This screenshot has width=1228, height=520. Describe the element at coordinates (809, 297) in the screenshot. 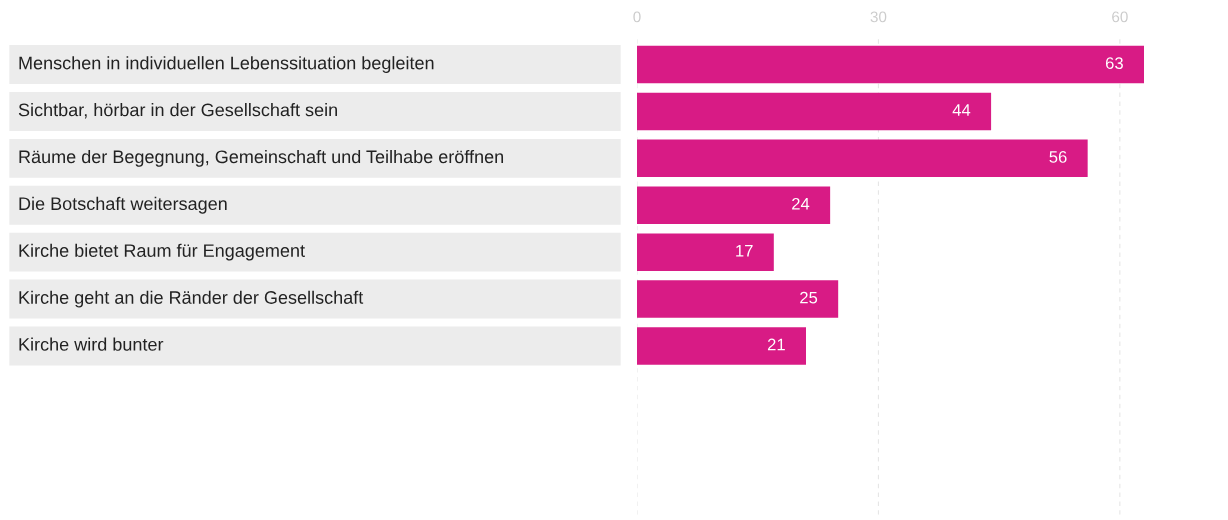

I see `data-label: 25` at that location.